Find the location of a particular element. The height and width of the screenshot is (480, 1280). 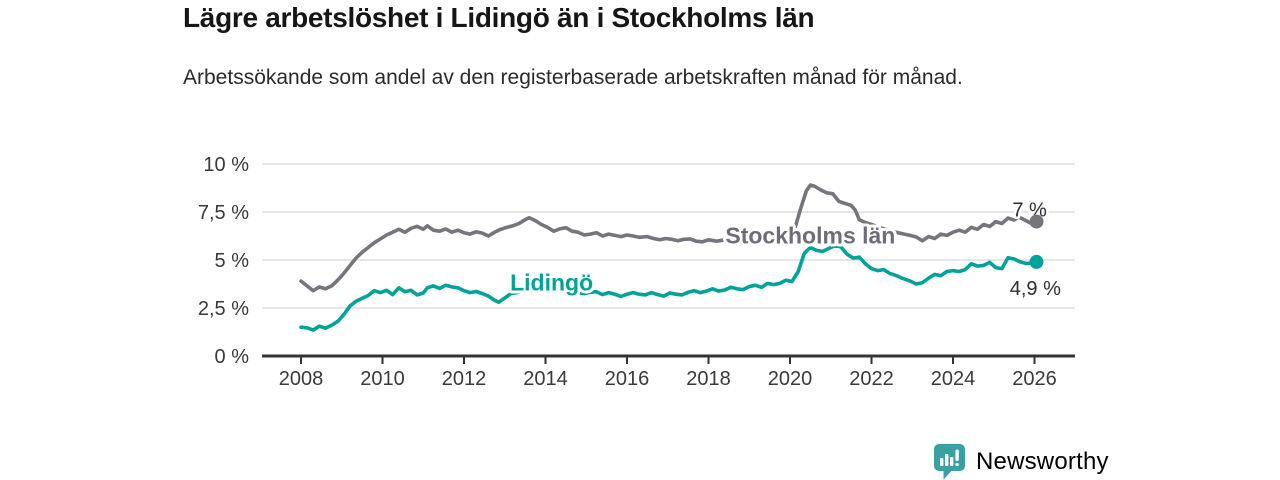

x-tick-label: 2014 is located at coordinates (545, 379).